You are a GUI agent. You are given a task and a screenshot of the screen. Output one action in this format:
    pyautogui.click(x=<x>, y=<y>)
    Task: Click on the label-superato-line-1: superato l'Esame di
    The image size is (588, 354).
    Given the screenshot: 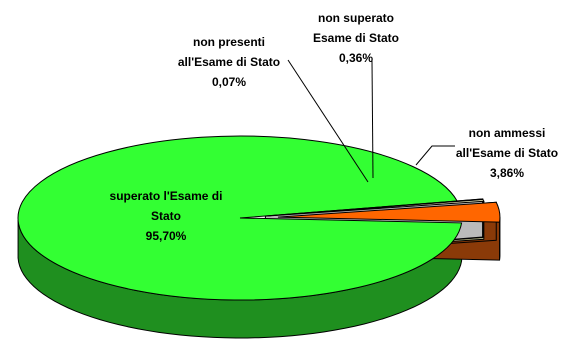 What is the action you would take?
    pyautogui.click(x=166, y=196)
    